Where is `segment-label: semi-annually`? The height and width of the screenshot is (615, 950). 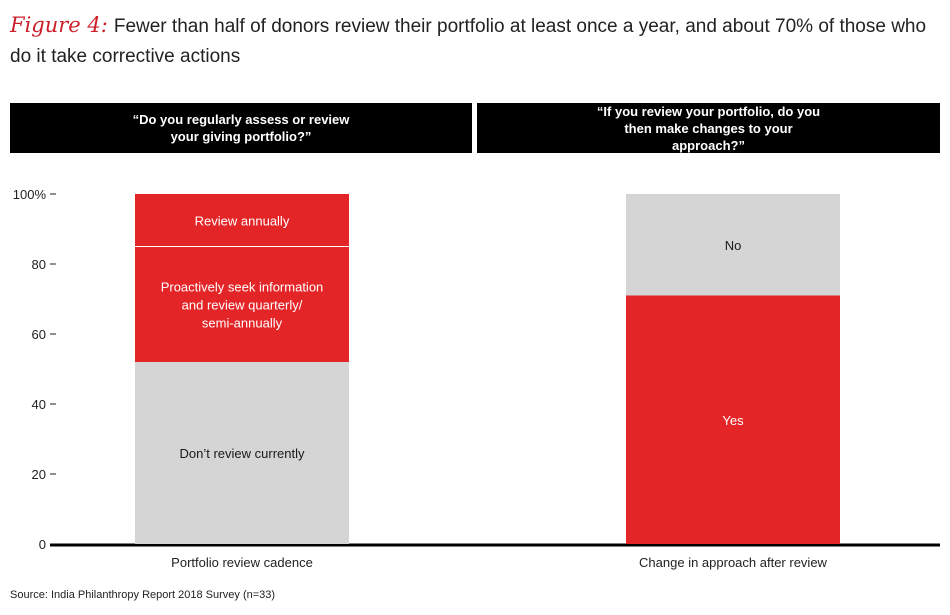
segment-label: semi-annually is located at coordinates (242, 322).